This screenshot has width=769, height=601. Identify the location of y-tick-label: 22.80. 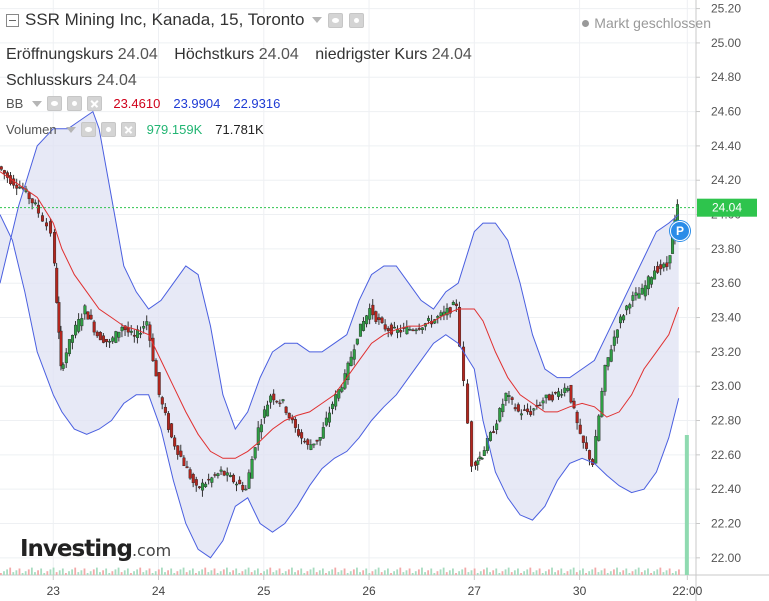
(726, 421).